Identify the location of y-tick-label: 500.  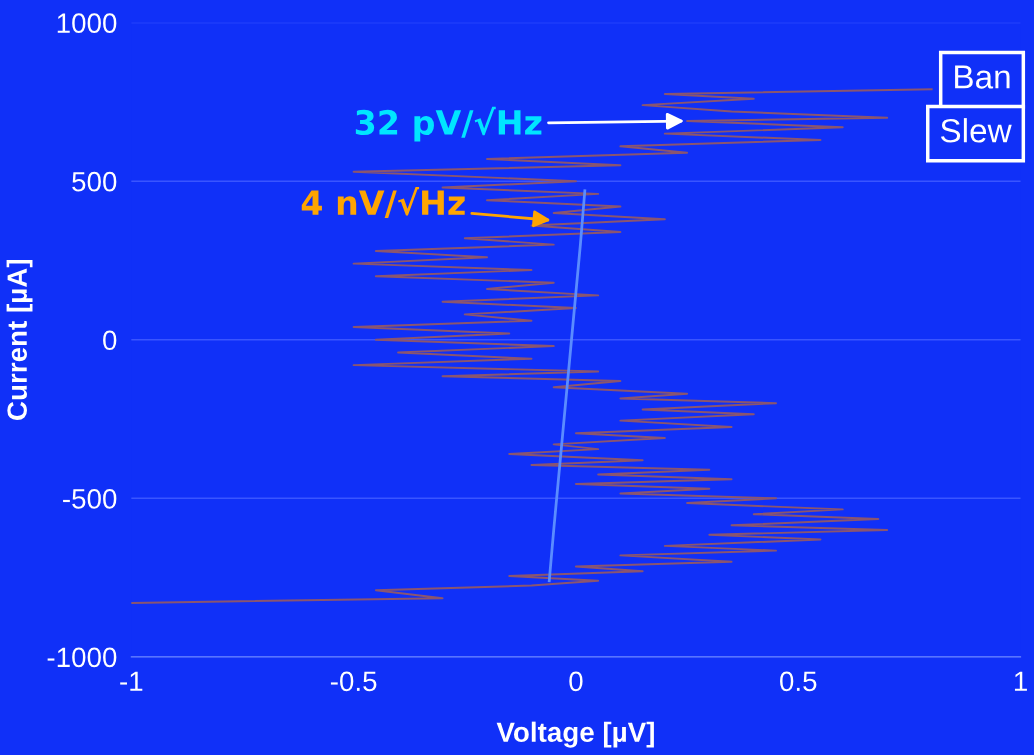
(94, 181).